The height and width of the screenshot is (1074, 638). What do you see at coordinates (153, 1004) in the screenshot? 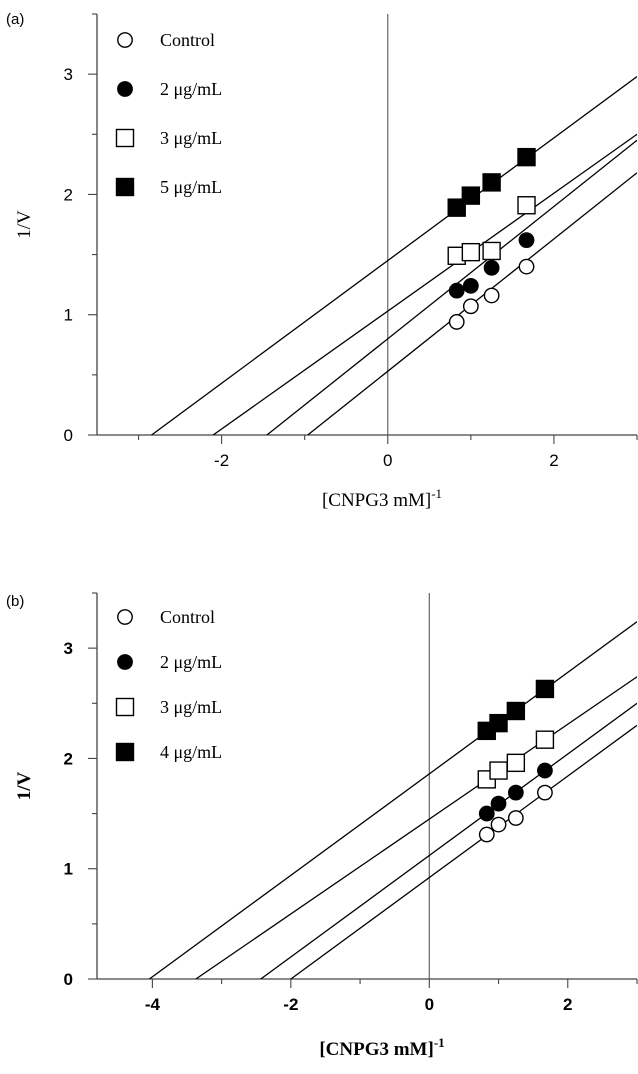
I see `x-tick-label: -4` at bounding box center [153, 1004].